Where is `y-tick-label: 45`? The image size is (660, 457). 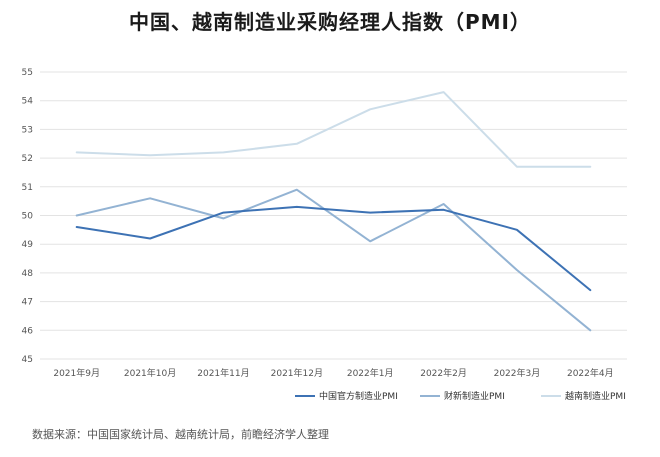 y-tick-label: 45 is located at coordinates (27, 360).